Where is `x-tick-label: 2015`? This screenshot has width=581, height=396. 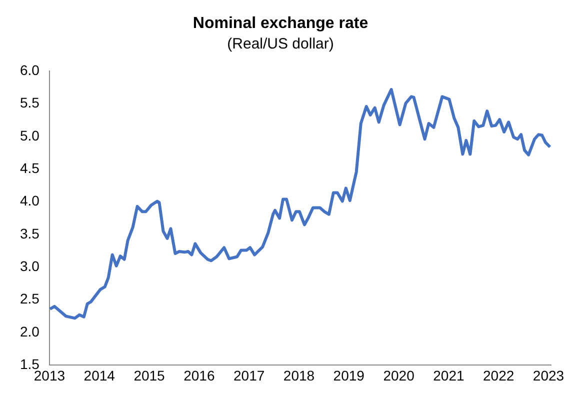
x-tick-label: 2015 is located at coordinates (150, 375).